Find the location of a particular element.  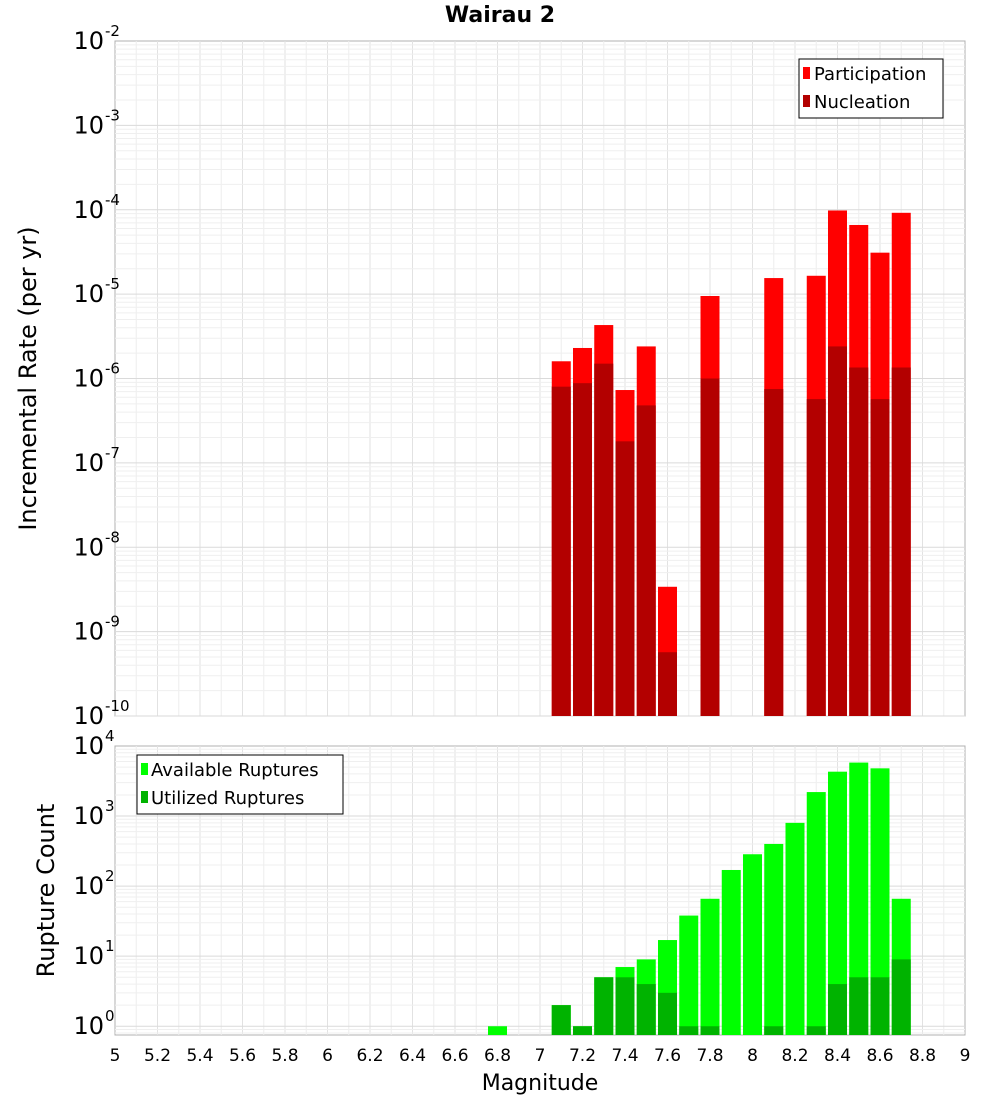

count-bars is located at coordinates (699, 898).